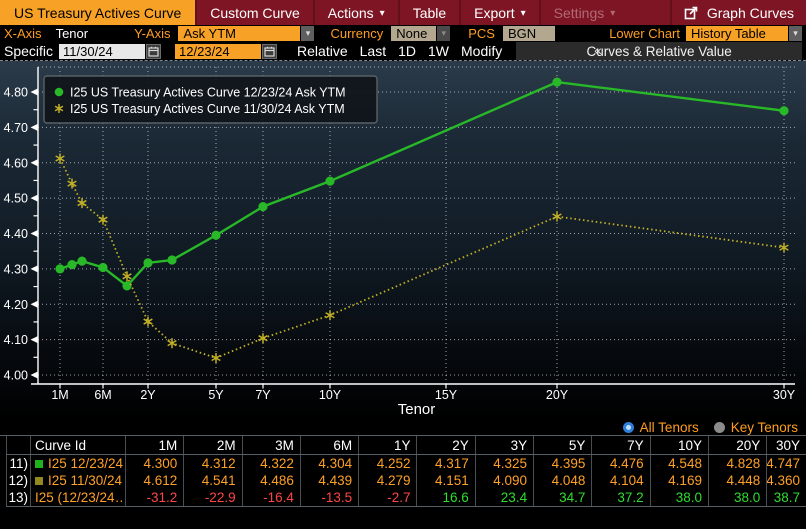  I want to click on table-value-cell: 38.0, so click(678, 497).